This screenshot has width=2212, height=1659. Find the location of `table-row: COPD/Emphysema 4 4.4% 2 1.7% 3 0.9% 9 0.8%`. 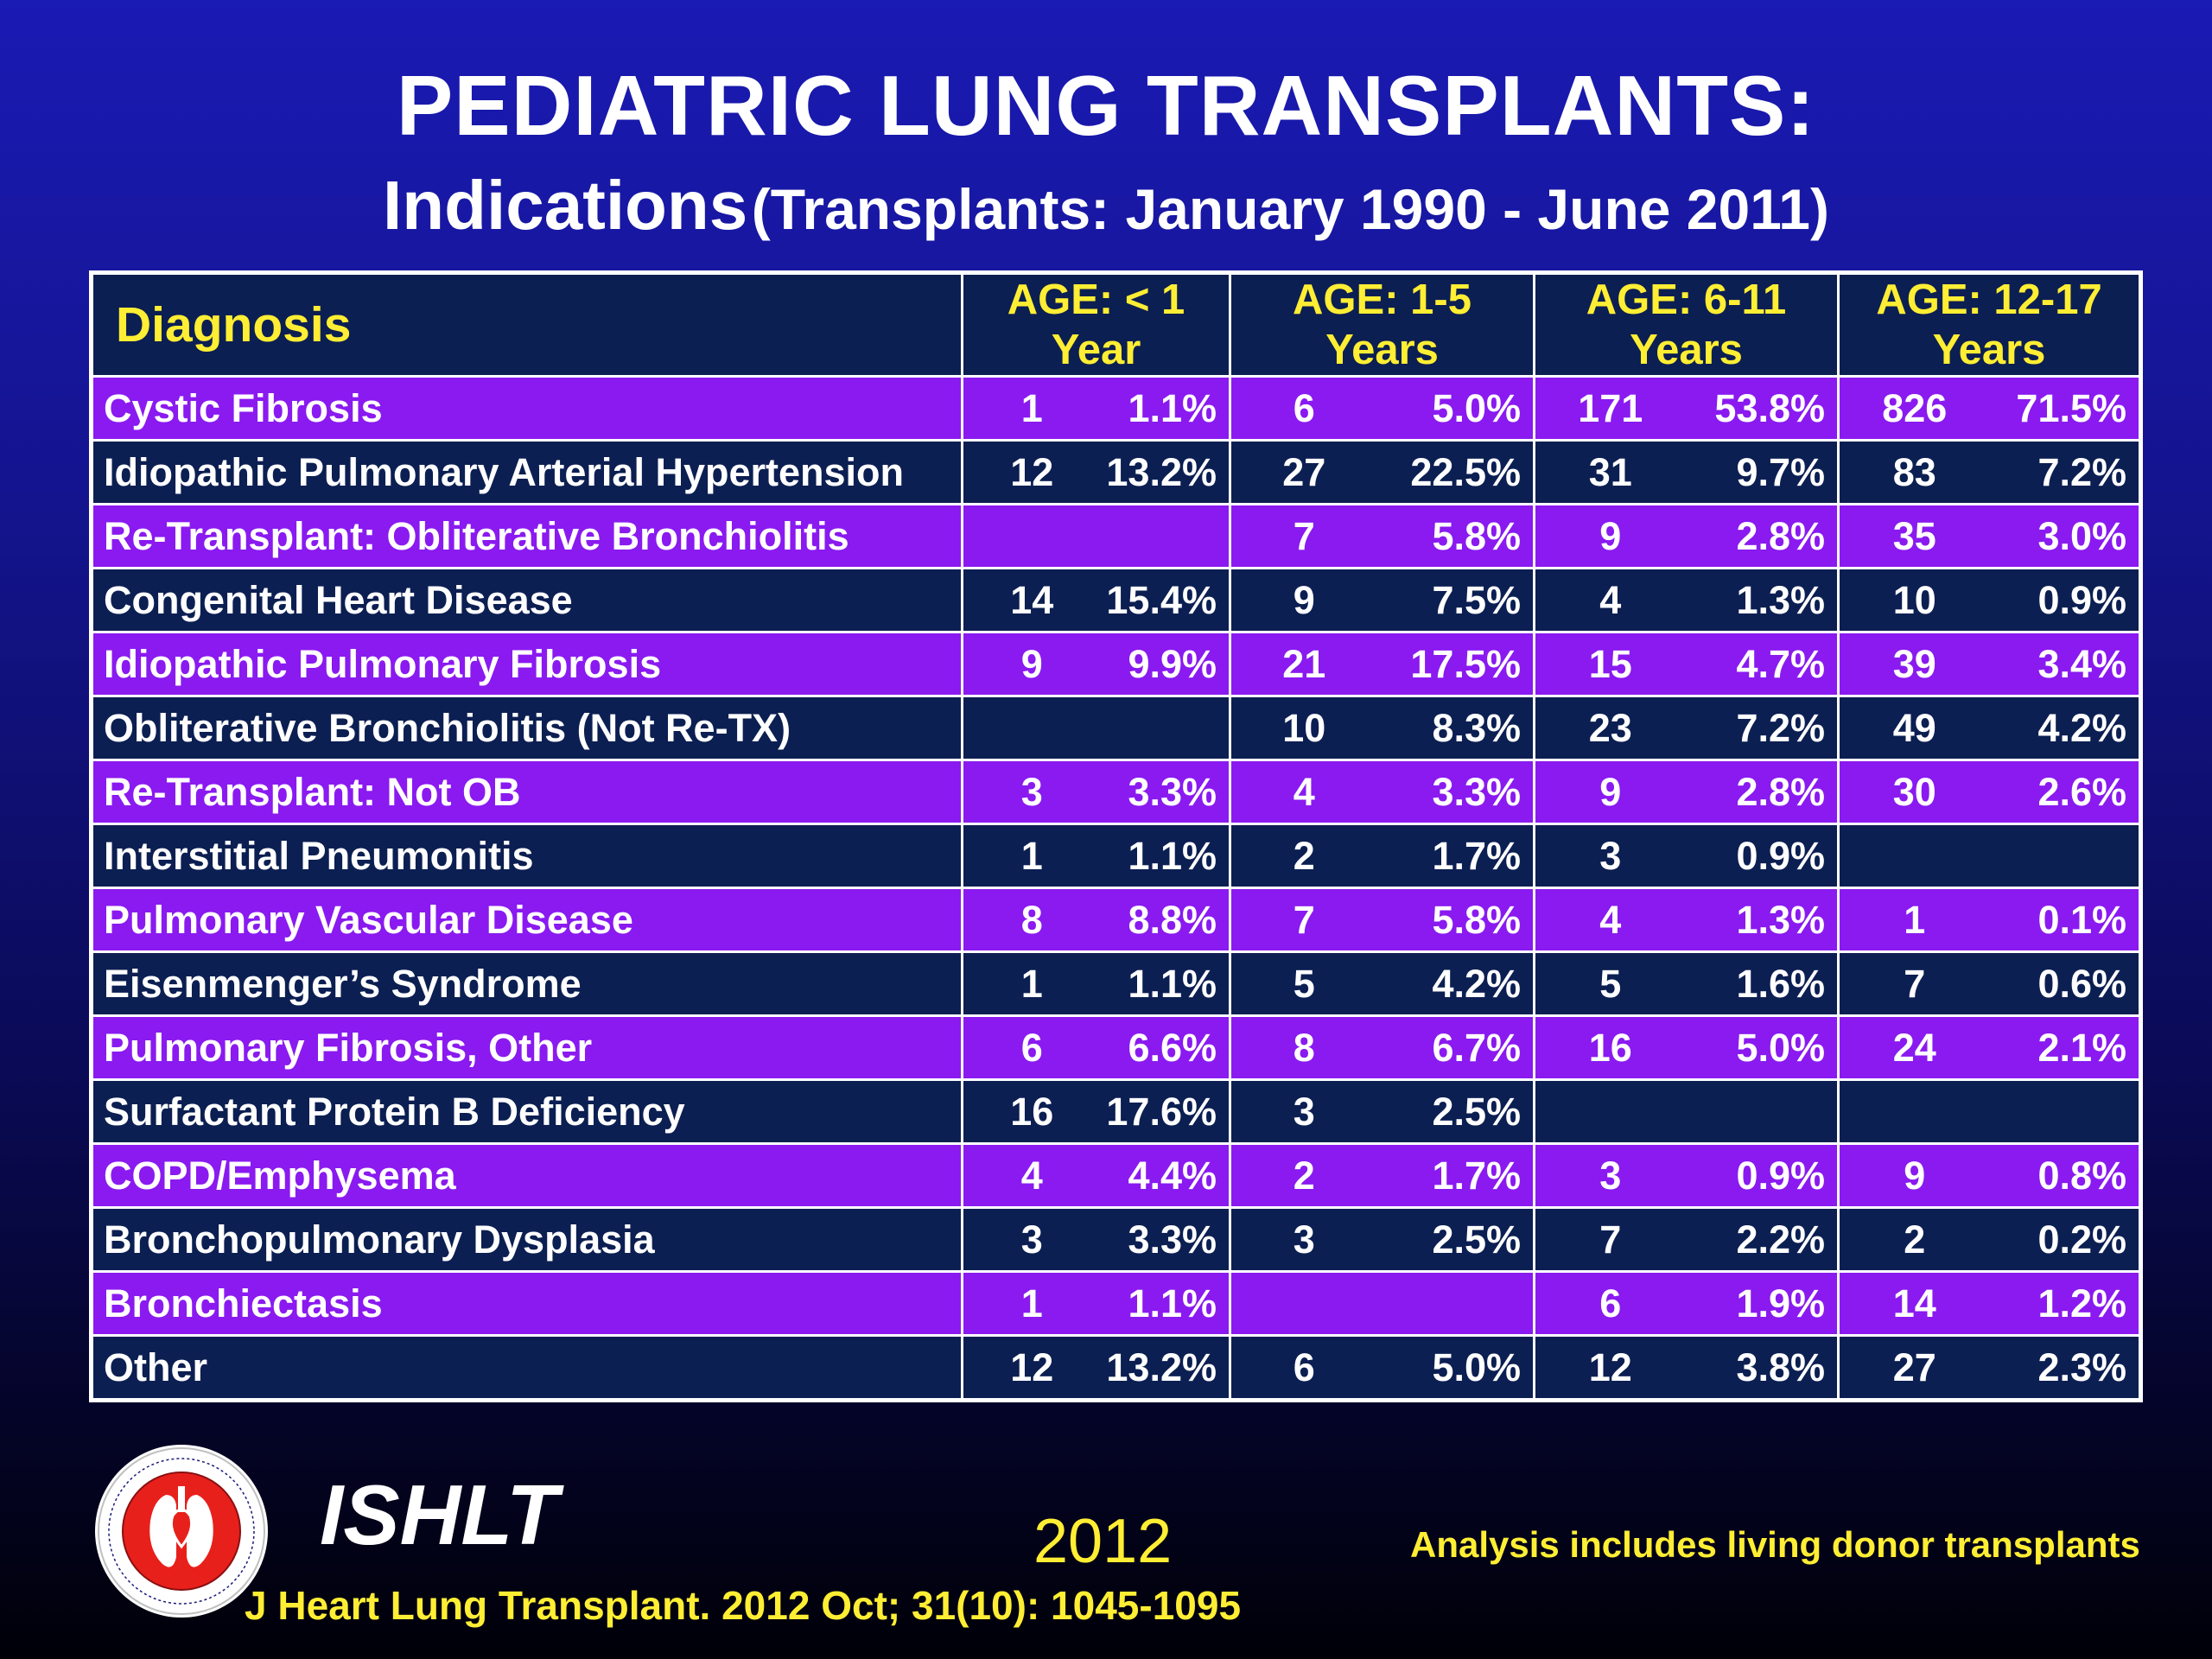

table-row: COPD/Emphysema 4 4.4% 2 1.7% 3 0.9% 9 0.8% is located at coordinates (1116, 1175).